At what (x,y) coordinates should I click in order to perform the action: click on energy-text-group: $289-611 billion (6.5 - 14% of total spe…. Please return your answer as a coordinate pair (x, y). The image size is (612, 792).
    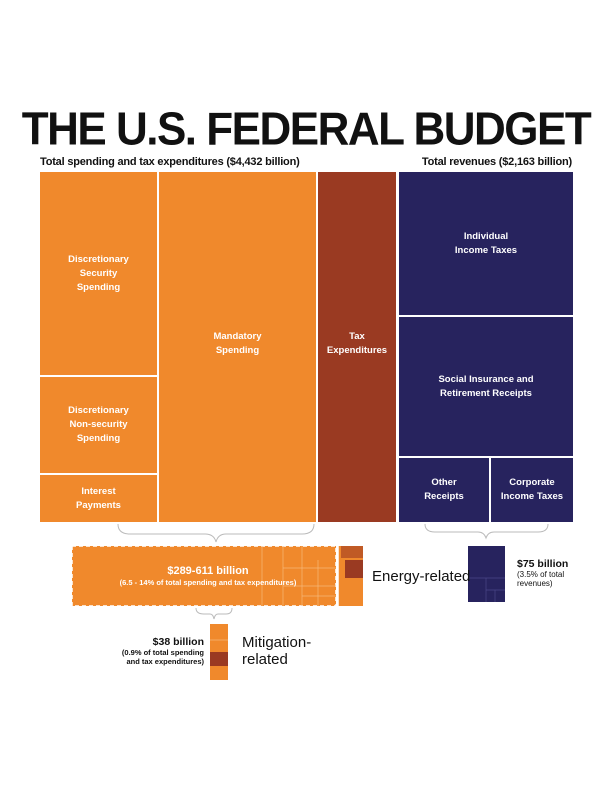
    Looking at the image, I should click on (208, 576).